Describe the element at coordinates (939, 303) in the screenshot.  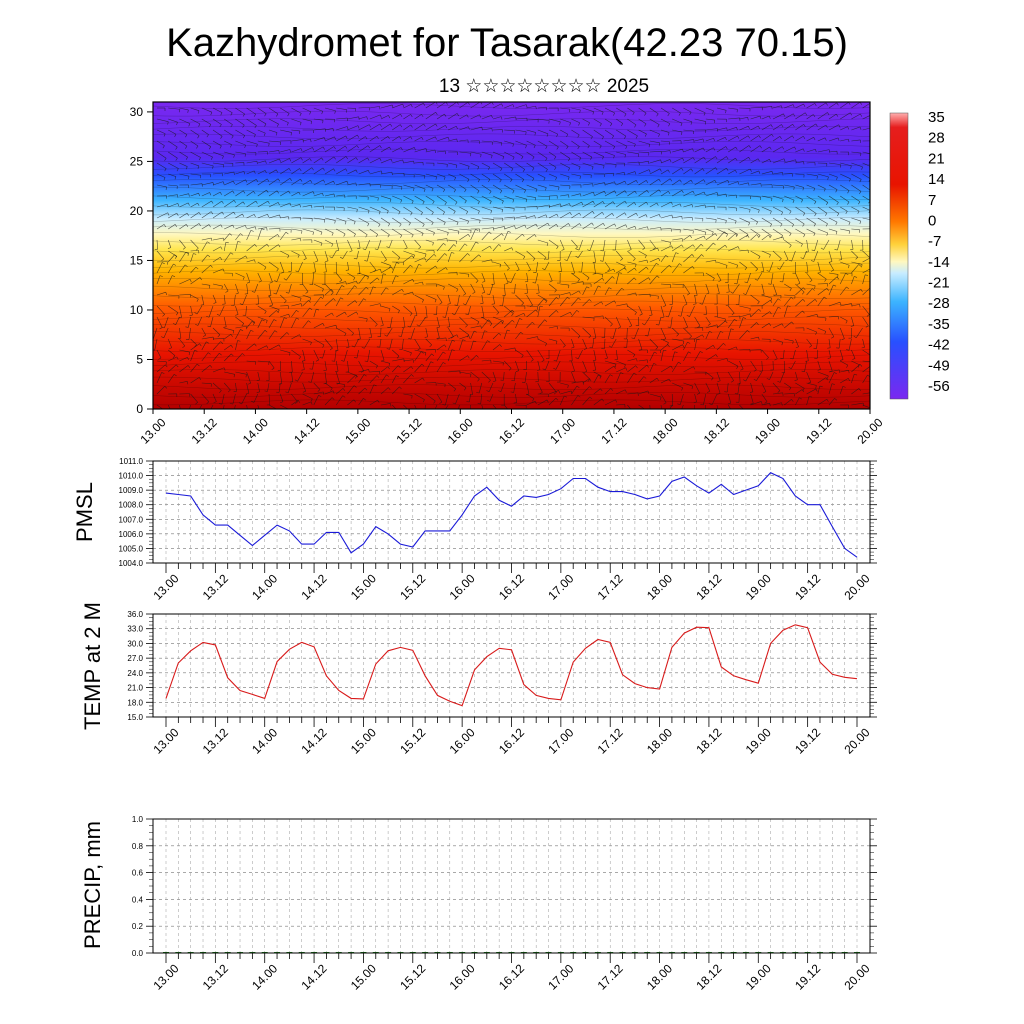
I see `colorbar-label: -28` at that location.